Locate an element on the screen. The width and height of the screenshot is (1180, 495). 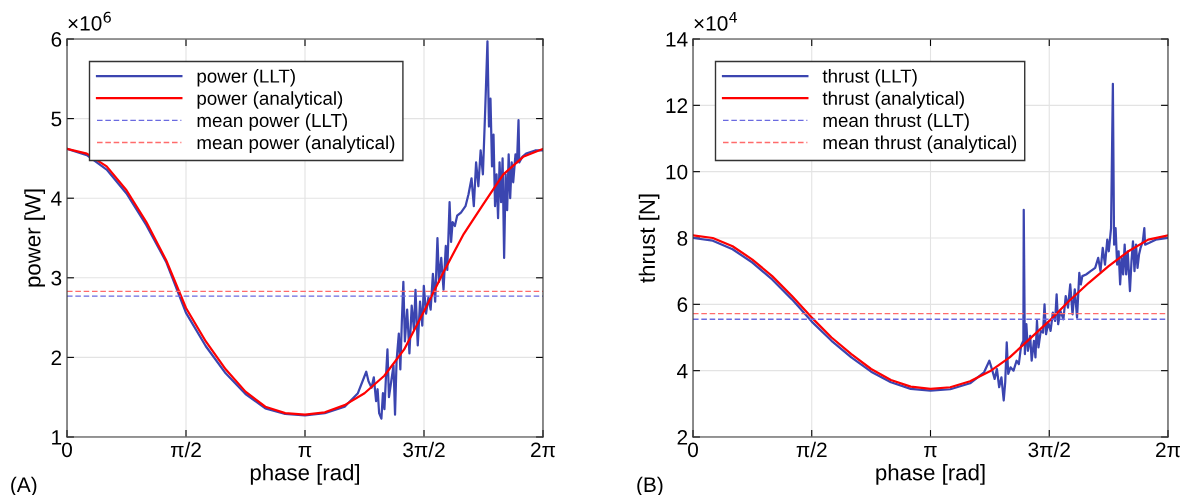
y-tick-label: 5 is located at coordinates (56, 119).